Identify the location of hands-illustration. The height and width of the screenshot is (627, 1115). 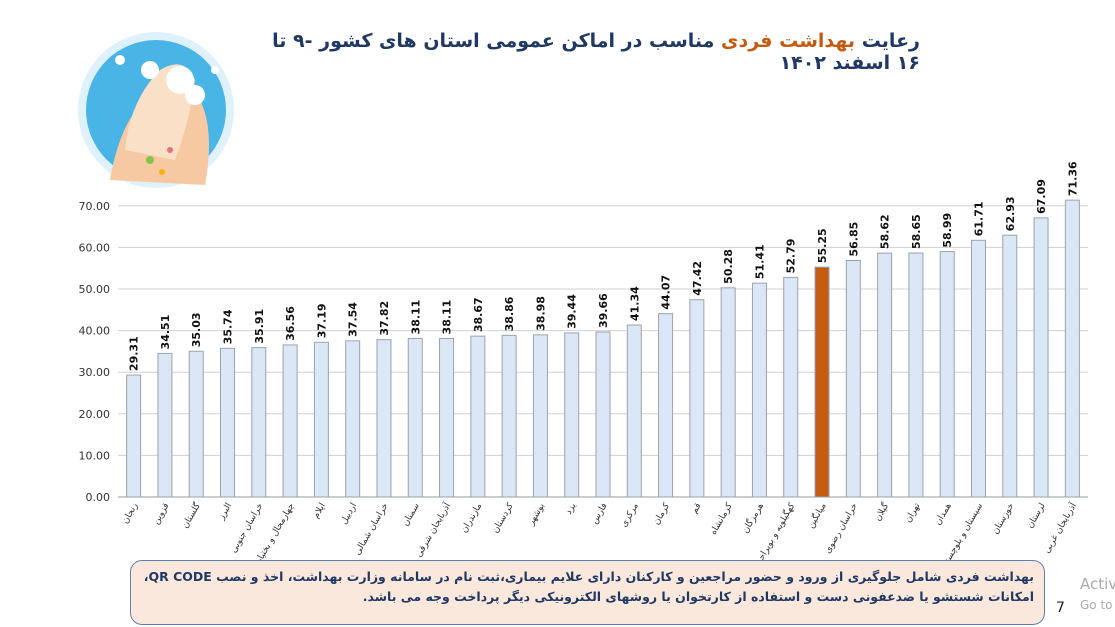
(156, 110).